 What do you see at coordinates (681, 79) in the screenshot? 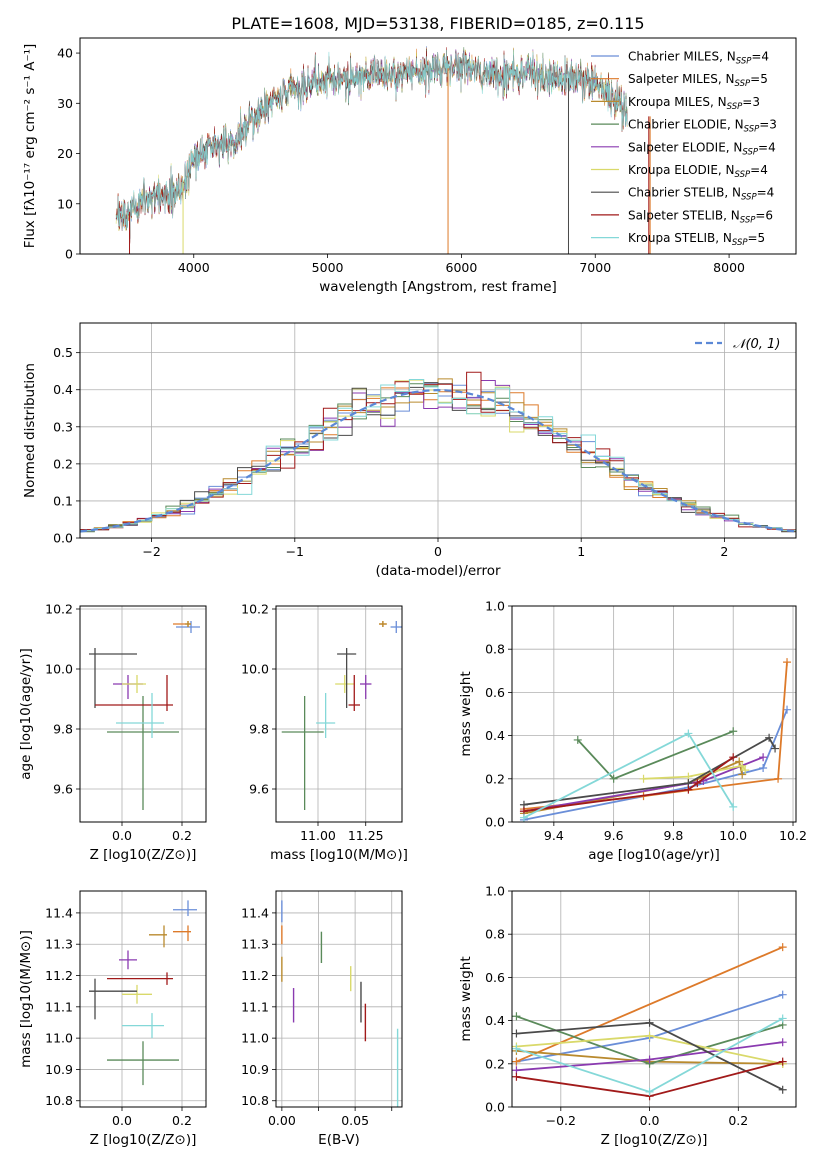
I see `legend-entry-label: Salpeter MILES, N` at bounding box center [681, 79].